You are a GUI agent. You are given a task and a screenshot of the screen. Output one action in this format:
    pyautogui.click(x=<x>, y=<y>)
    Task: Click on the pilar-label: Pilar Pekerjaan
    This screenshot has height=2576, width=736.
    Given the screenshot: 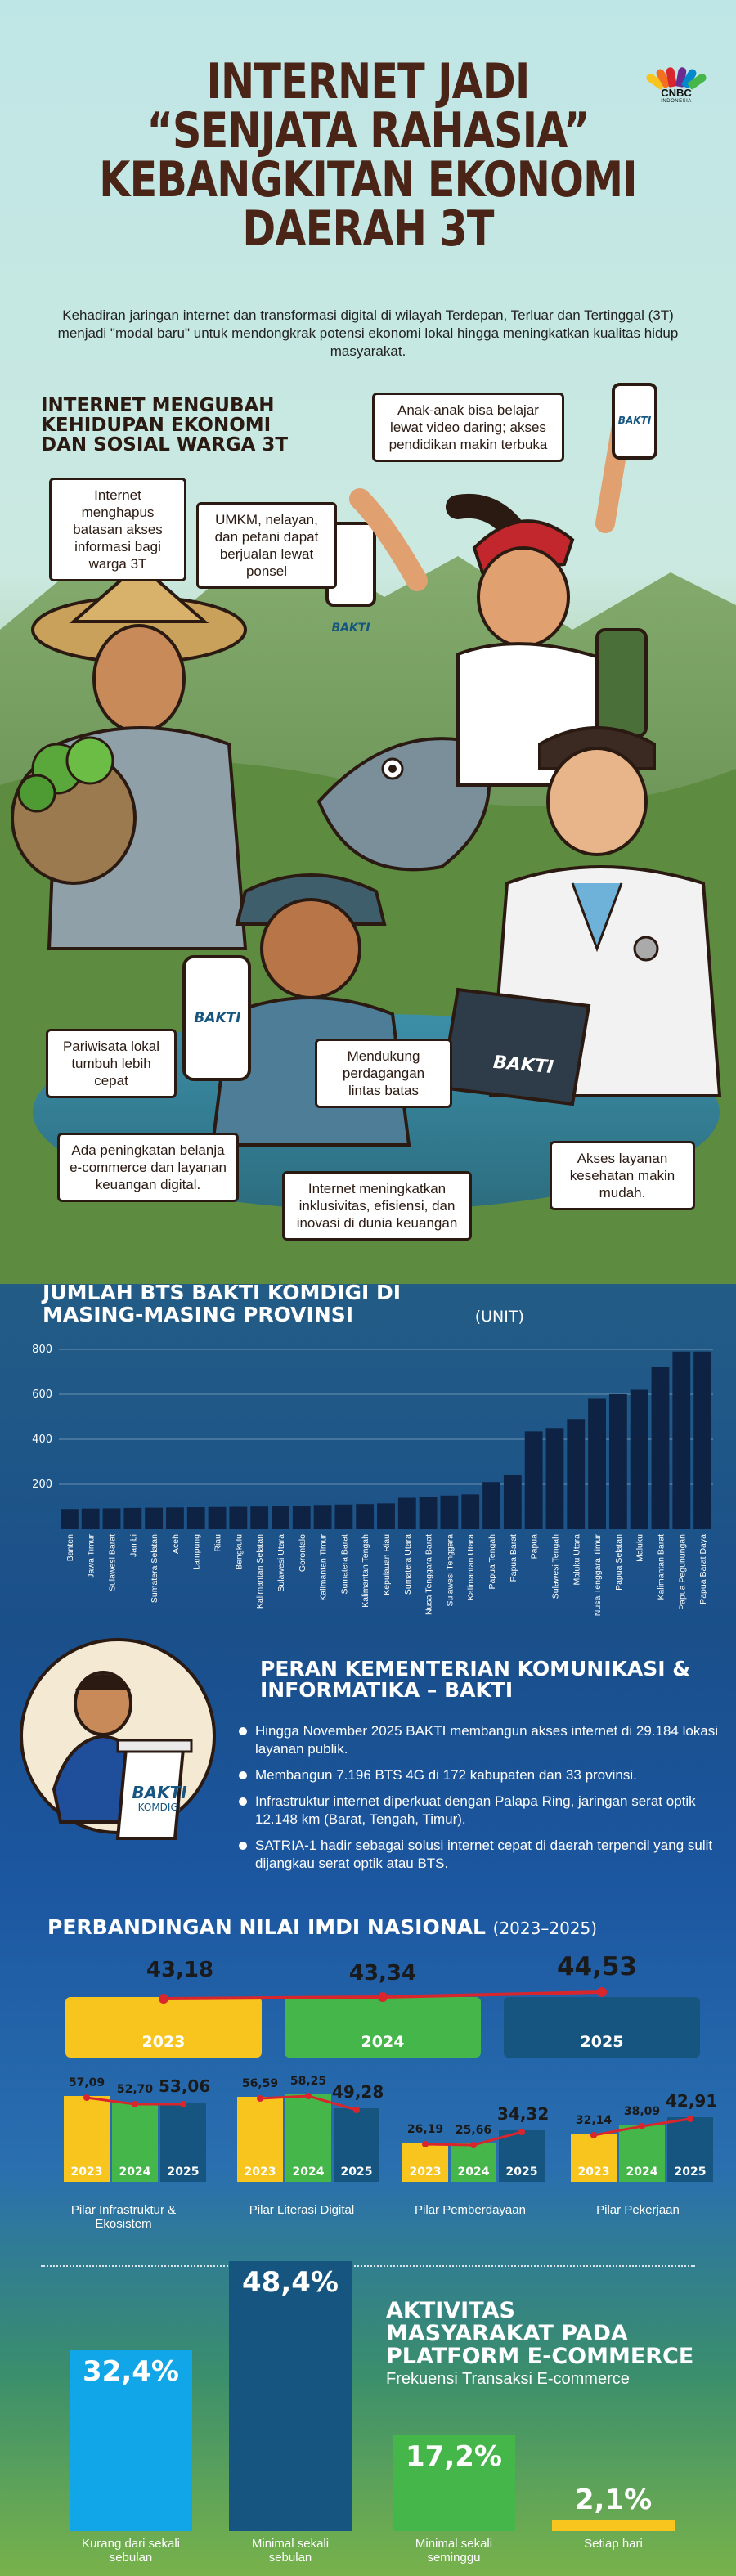 What is the action you would take?
    pyautogui.click(x=638, y=2210)
    